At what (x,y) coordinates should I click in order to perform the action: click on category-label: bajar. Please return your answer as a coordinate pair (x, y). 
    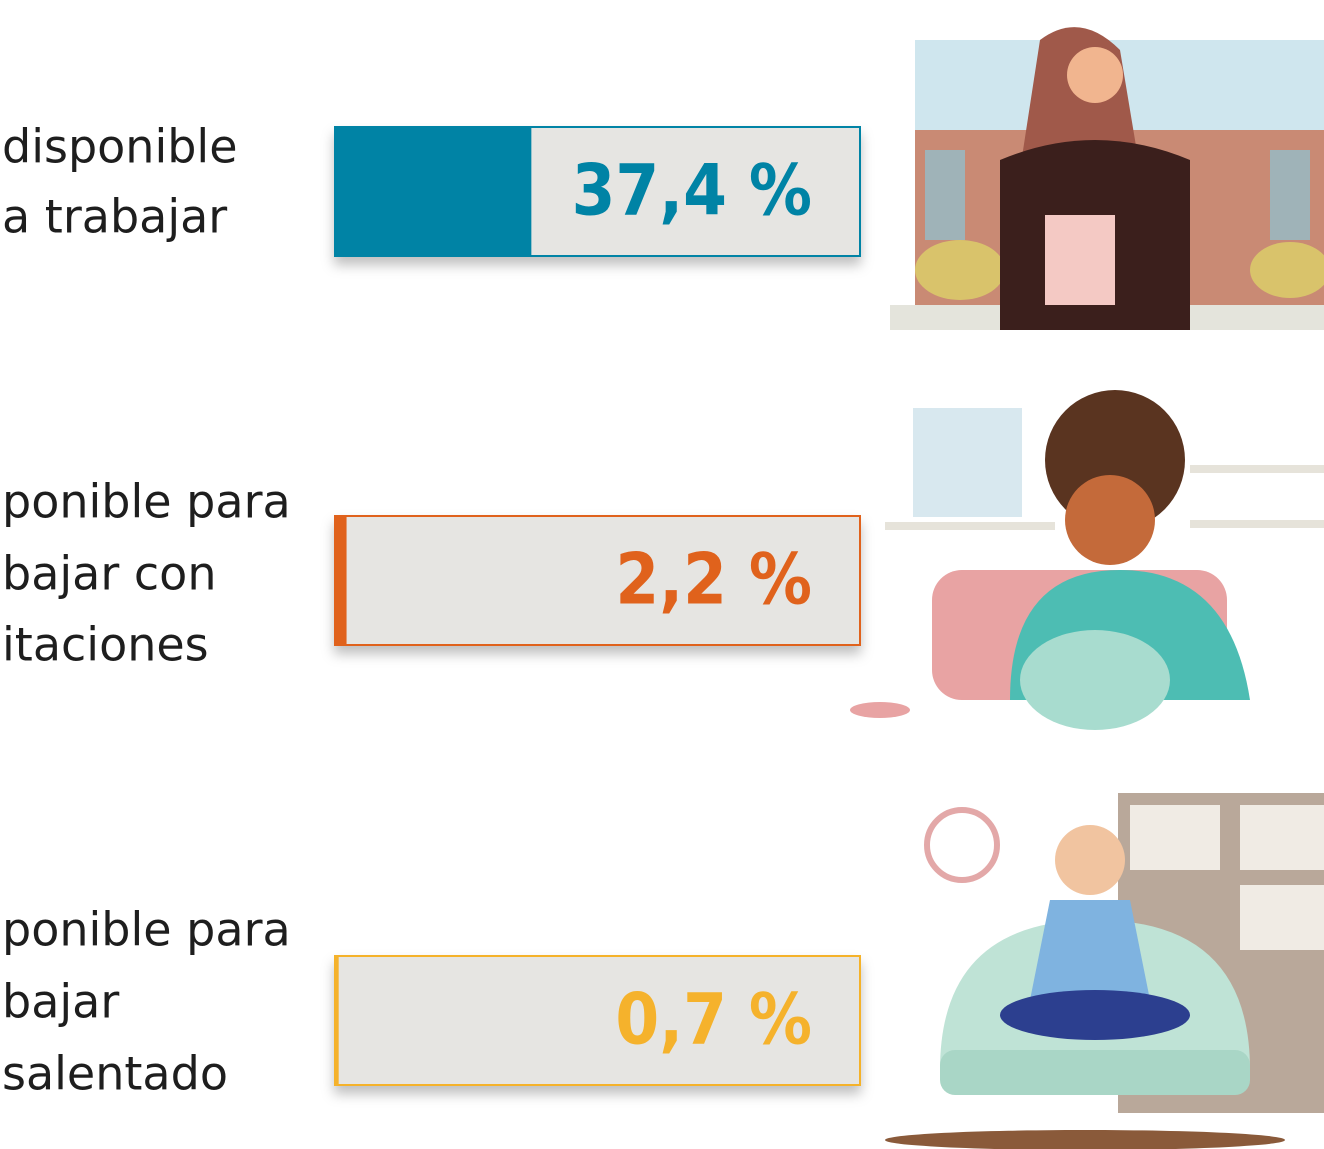
    Looking at the image, I should click on (60, 1002).